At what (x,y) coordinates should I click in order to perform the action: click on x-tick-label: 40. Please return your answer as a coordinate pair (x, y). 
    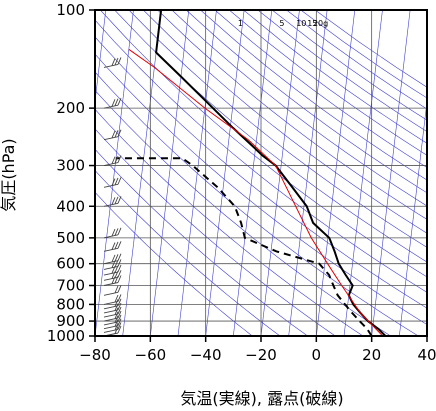
    Looking at the image, I should click on (426, 355).